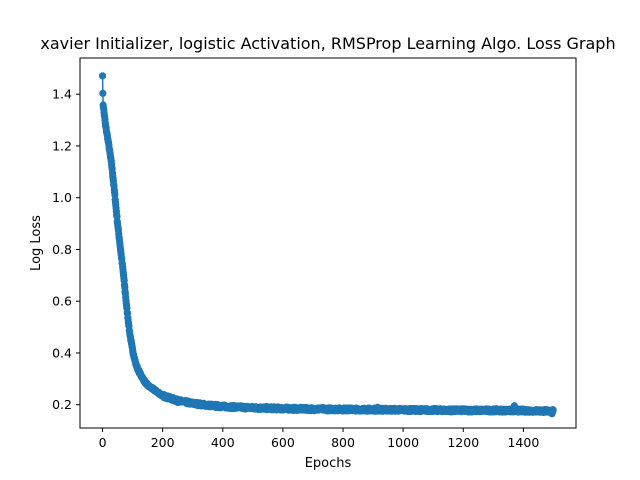 The image size is (640, 480). Describe the element at coordinates (319, 439) in the screenshot. I see `x-axis-ticks: 0 200 400 600 800 1000 1200 1400` at that location.